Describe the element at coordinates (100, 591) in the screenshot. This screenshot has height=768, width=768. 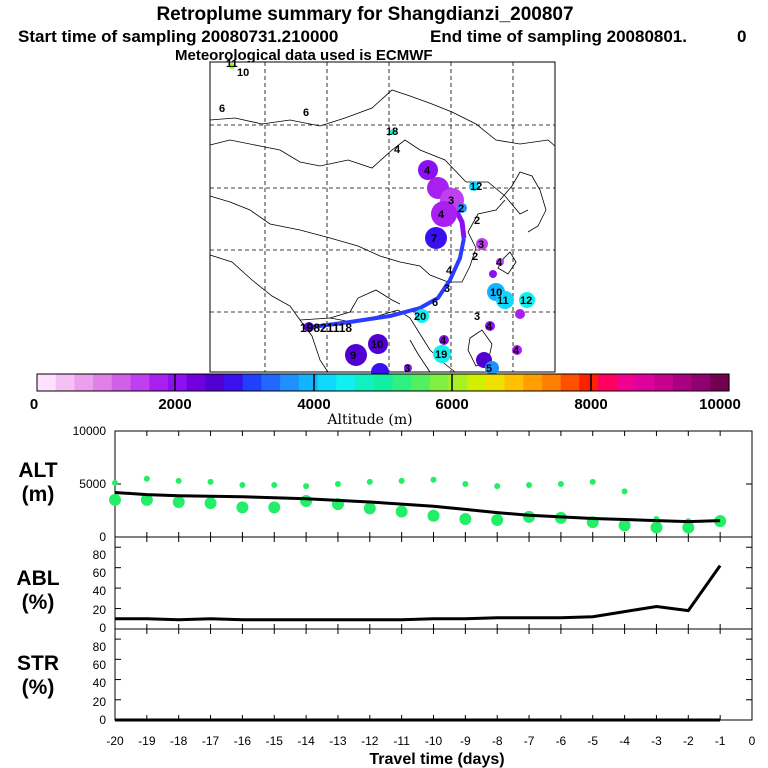
I see `abl-ytick-40: 40` at that location.